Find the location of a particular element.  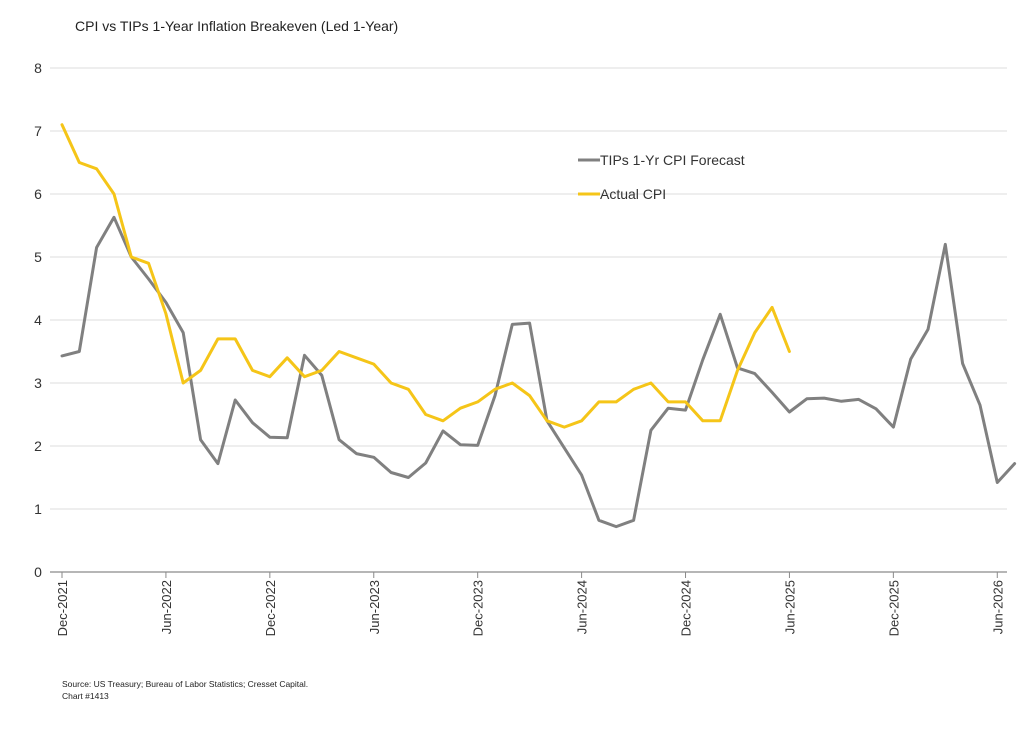

y-tick-label: 6 is located at coordinates (38, 194).